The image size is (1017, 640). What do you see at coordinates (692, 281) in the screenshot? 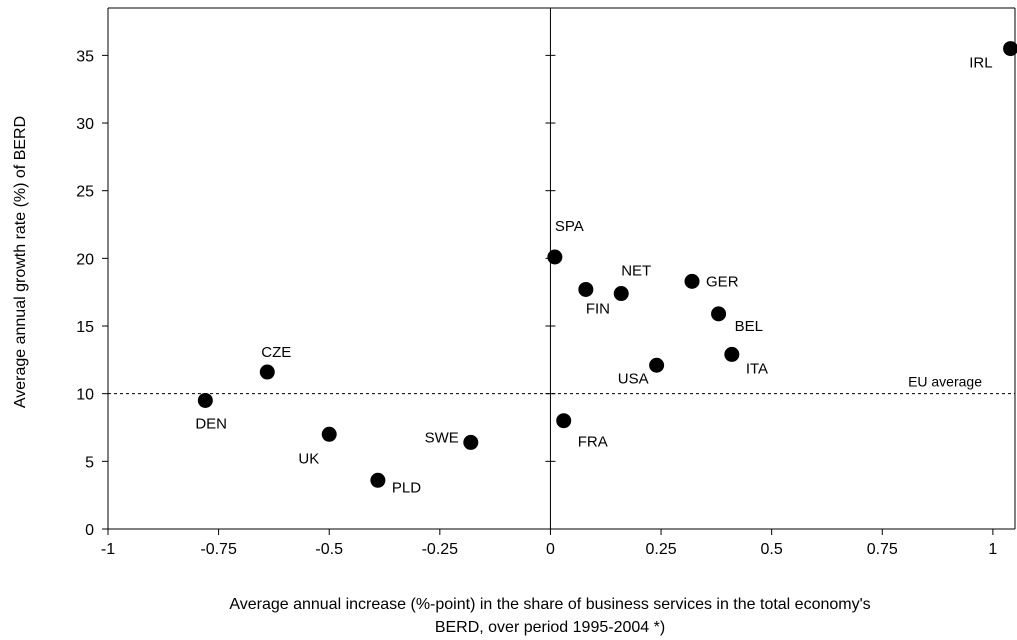
I see `data-point-ger` at bounding box center [692, 281].